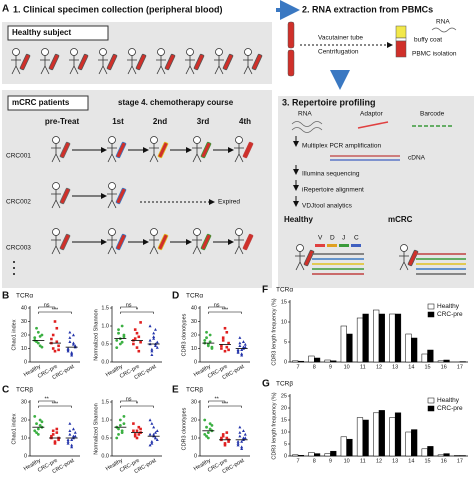 This screenshot has width=474, height=478. Describe the element at coordinates (58, 33) in the screenshot. I see `label-box` at that location.